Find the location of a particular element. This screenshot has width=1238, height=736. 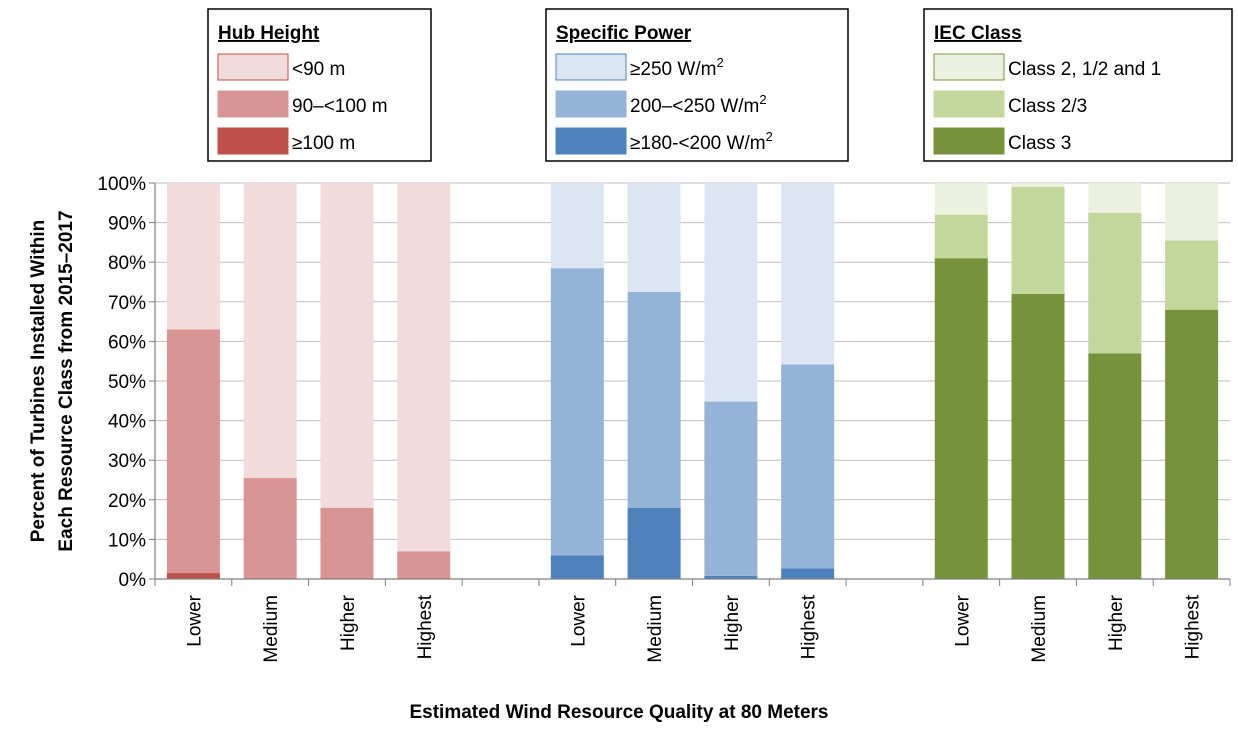

legend-title: IEC Class is located at coordinates (978, 33).